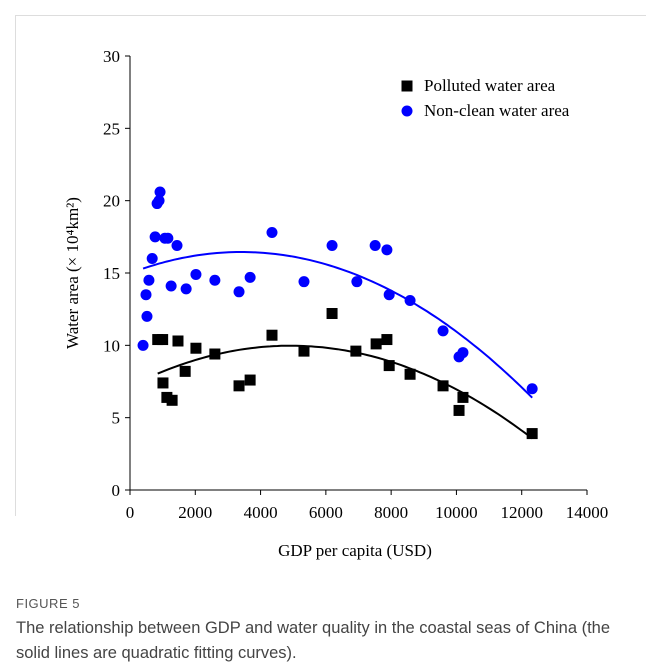  What do you see at coordinates (116, 490) in the screenshot?
I see `y-tick-label: 0` at bounding box center [116, 490].